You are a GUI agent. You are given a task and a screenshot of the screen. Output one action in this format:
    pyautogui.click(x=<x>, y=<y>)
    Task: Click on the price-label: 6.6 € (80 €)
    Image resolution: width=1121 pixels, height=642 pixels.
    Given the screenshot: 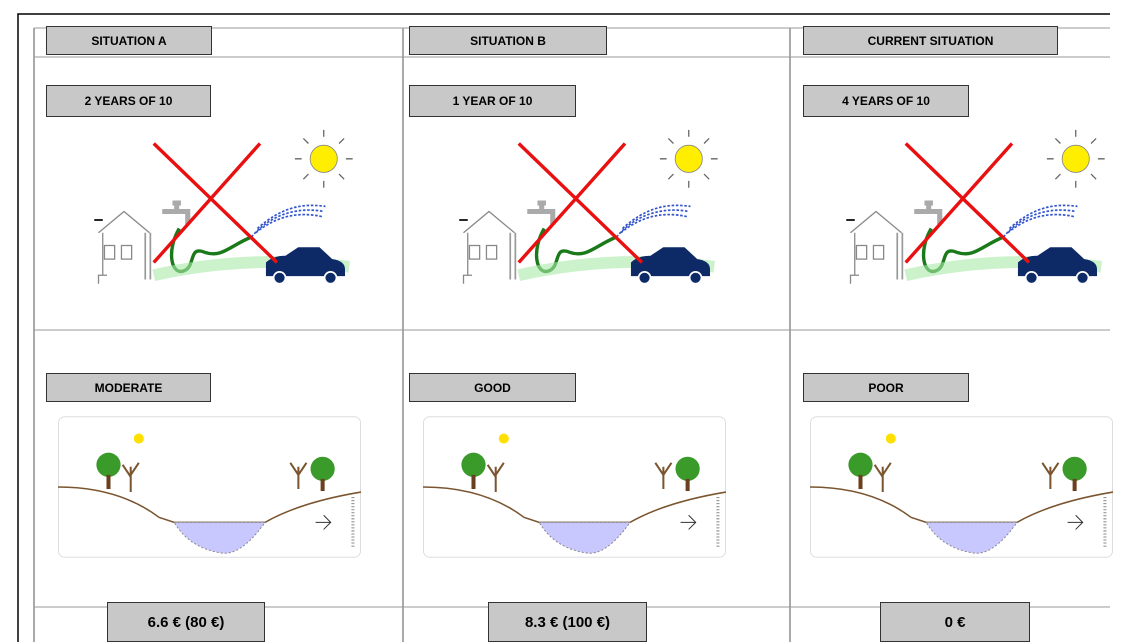 What is the action you would take?
    pyautogui.click(x=186, y=622)
    